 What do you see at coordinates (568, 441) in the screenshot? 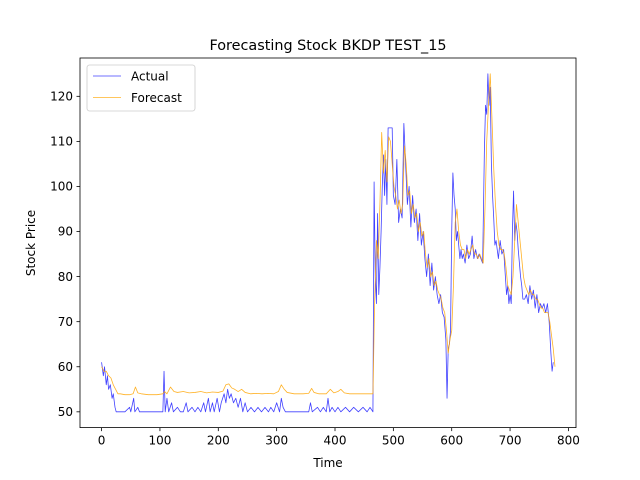
I see `x-tick-label: 800` at bounding box center [568, 441].